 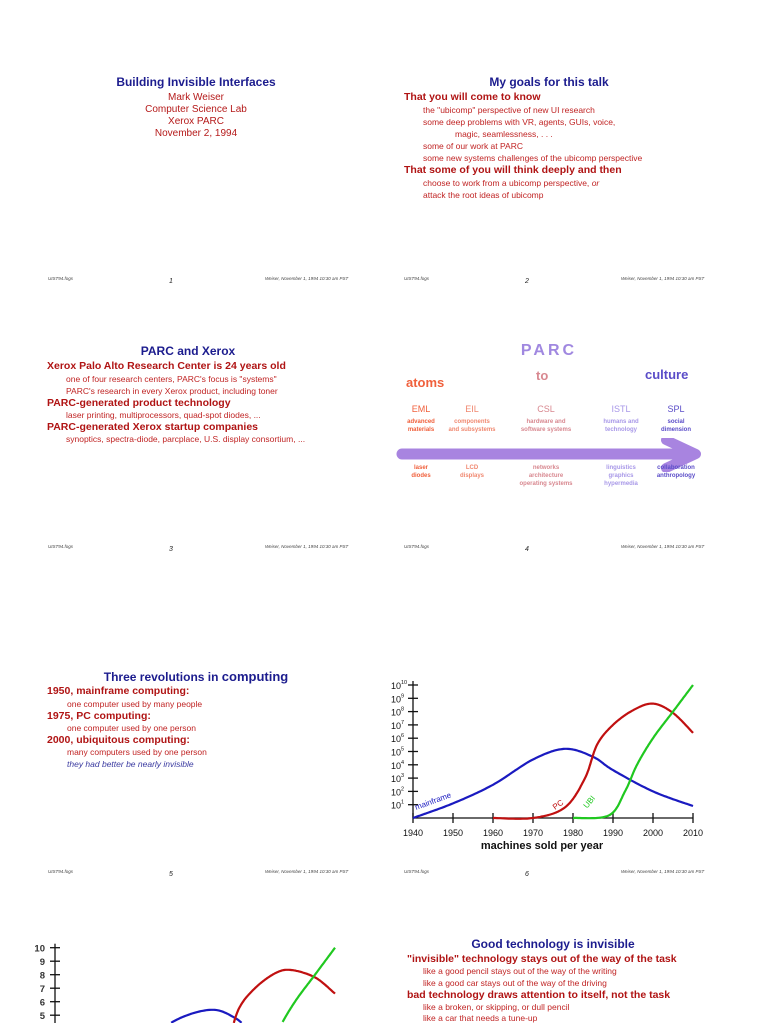 I want to click on label-culture: culture, so click(x=667, y=374).